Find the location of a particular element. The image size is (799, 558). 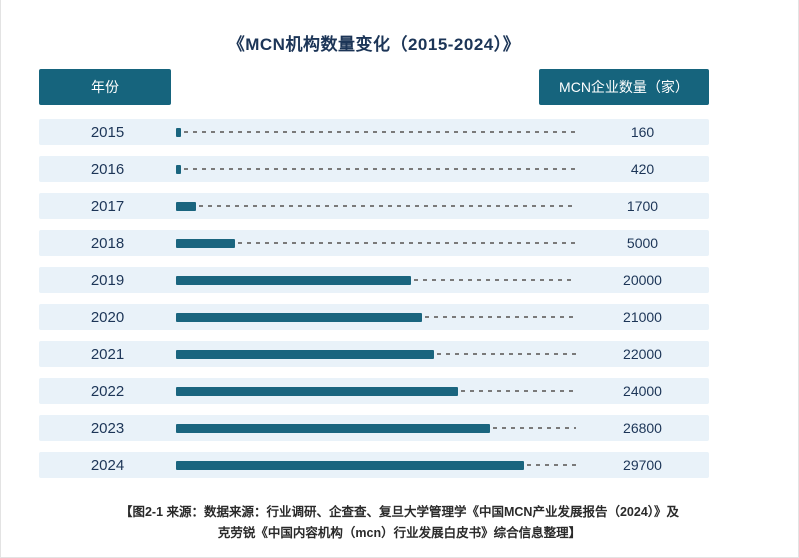

year-label: 2023 is located at coordinates (107, 428).